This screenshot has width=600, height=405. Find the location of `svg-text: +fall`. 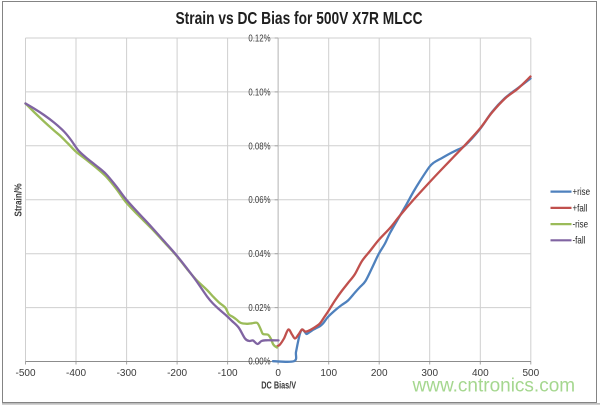

svg-text: +fall is located at coordinates (580, 207).